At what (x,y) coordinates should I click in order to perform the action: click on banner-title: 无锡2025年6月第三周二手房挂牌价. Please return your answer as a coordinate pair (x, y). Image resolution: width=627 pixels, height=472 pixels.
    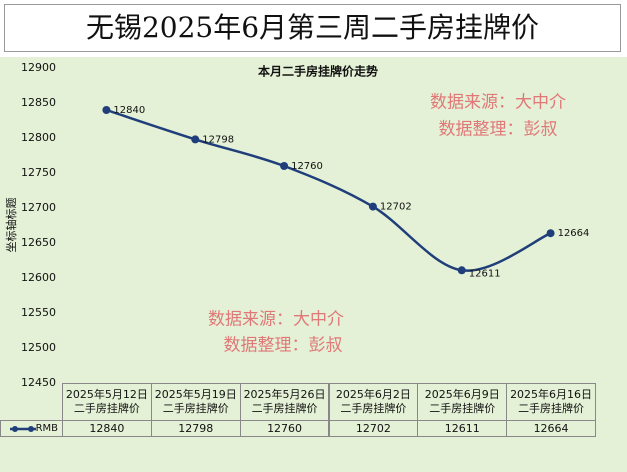
    Looking at the image, I should click on (312, 28).